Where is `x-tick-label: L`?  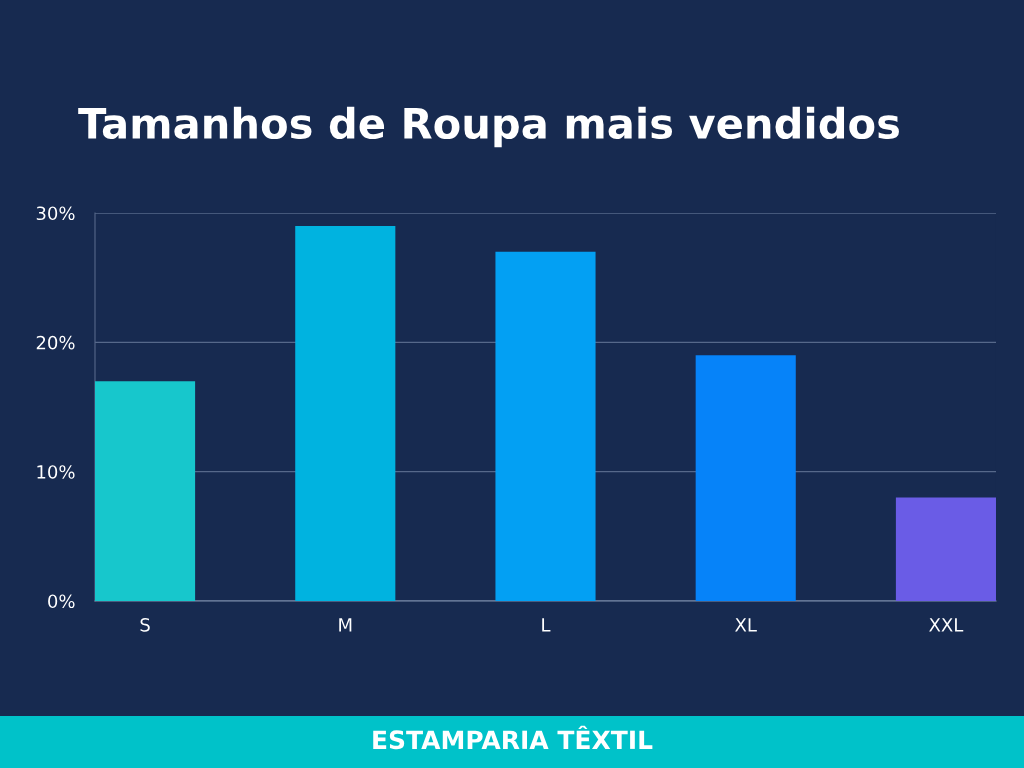 x-tick-label: L is located at coordinates (546, 625).